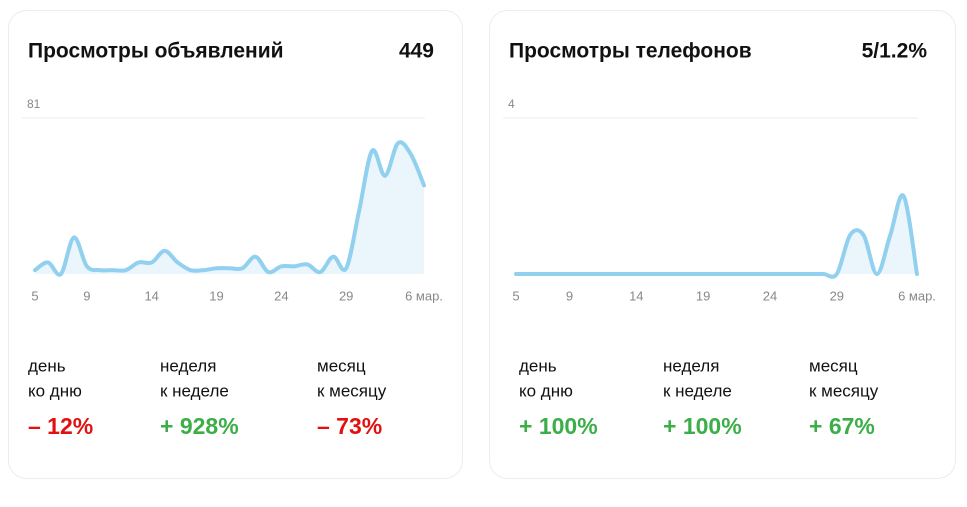 The image size is (967, 507). I want to click on card-title: Просмотры объявлений, so click(156, 51).